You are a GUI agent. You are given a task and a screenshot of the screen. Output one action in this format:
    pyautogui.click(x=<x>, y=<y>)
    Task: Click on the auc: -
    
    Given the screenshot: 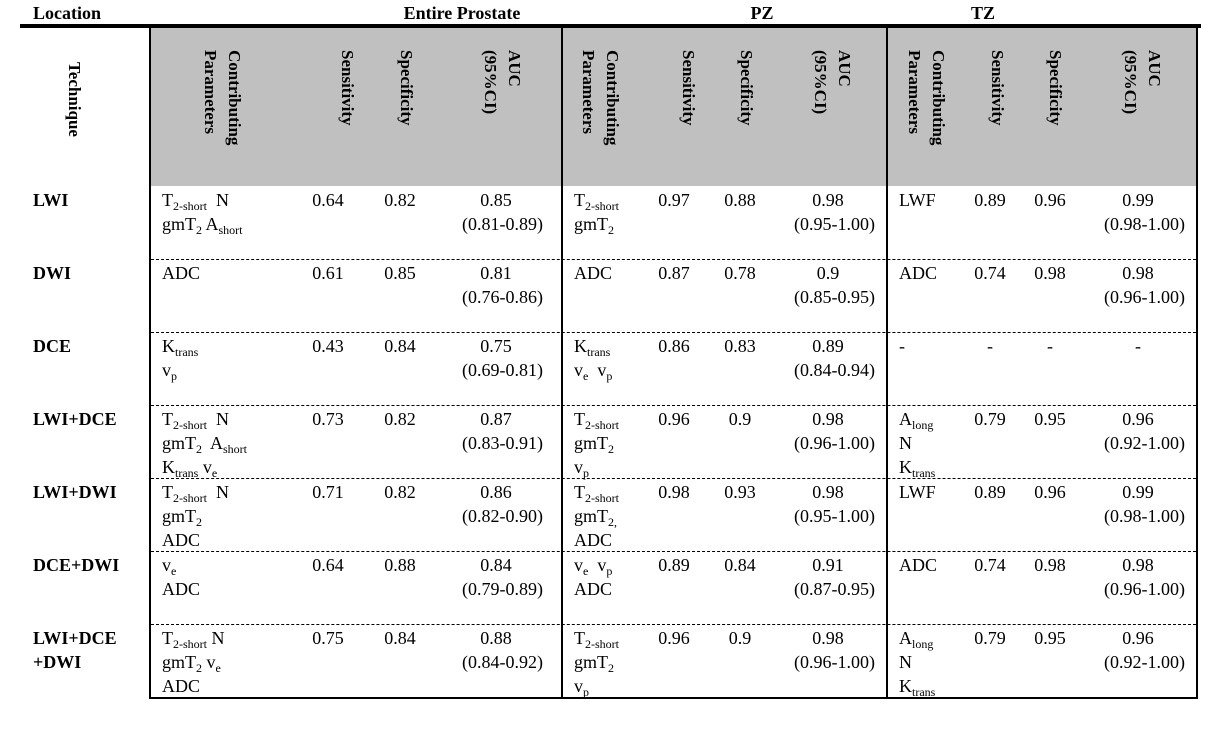 What is the action you would take?
    pyautogui.click(x=1138, y=346)
    